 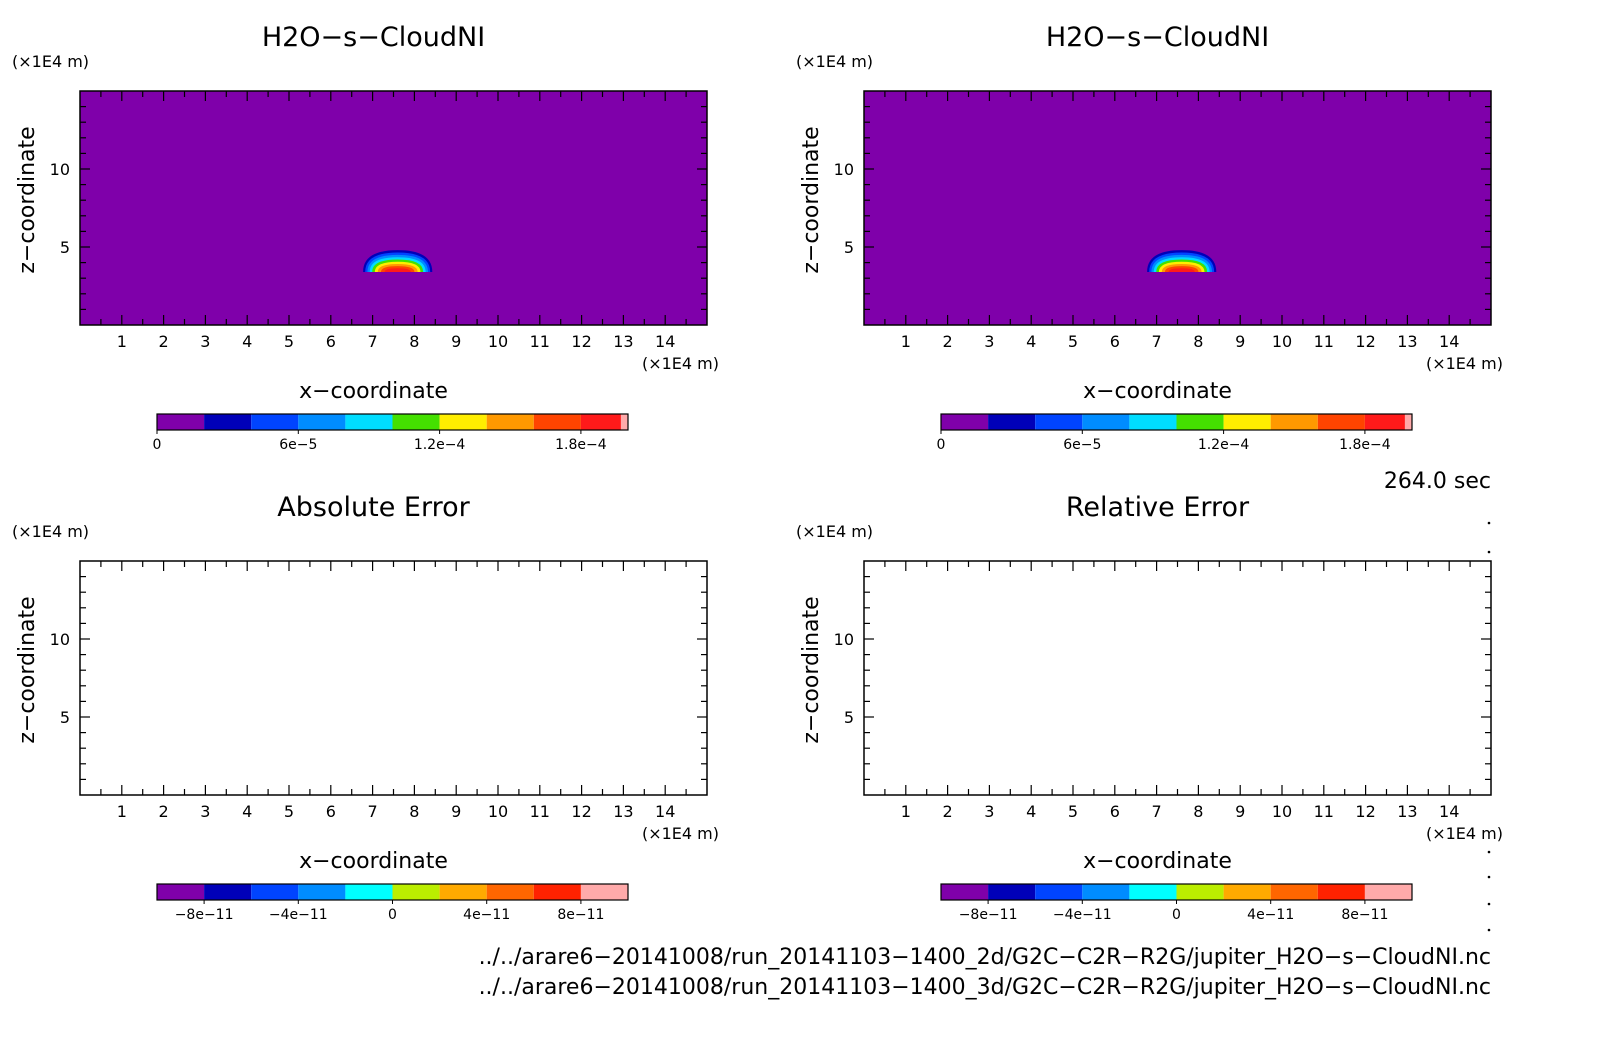 What do you see at coordinates (680, 363) in the screenshot?
I see `x-unit-label: (×1E4 m)` at bounding box center [680, 363].